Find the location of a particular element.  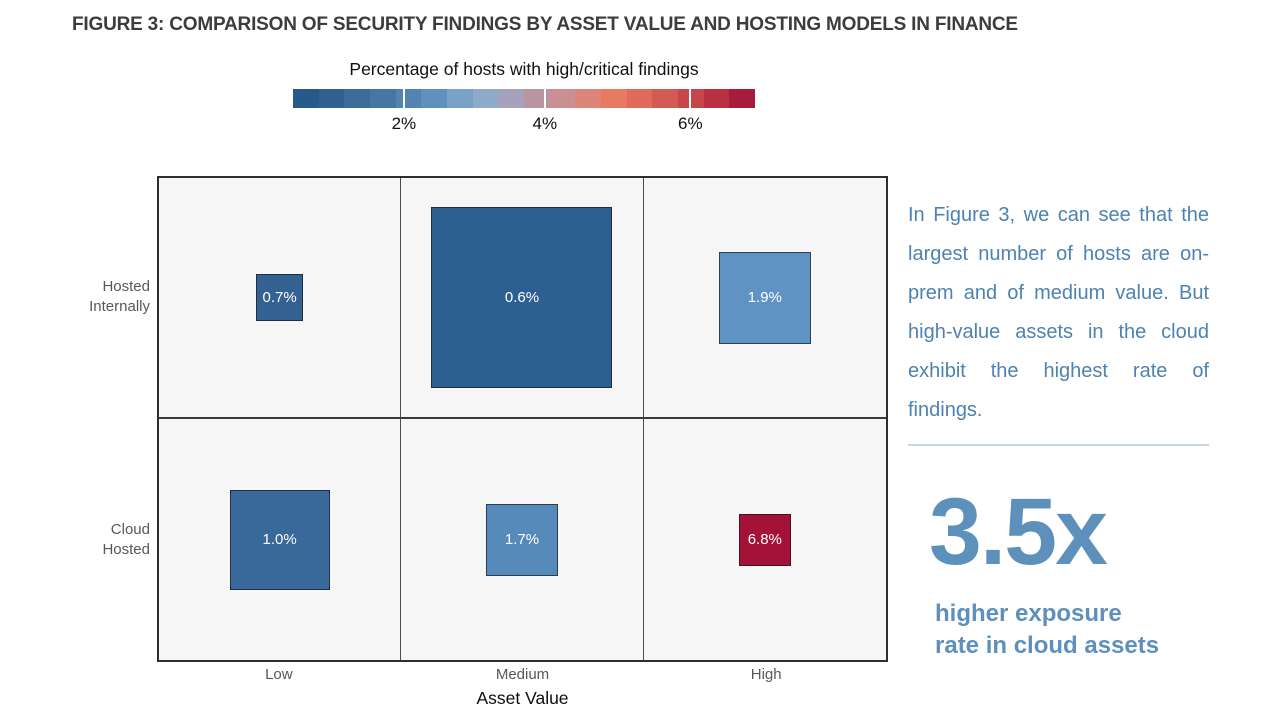

cell-hosted-internally-medium: 0.6% is located at coordinates (522, 298).